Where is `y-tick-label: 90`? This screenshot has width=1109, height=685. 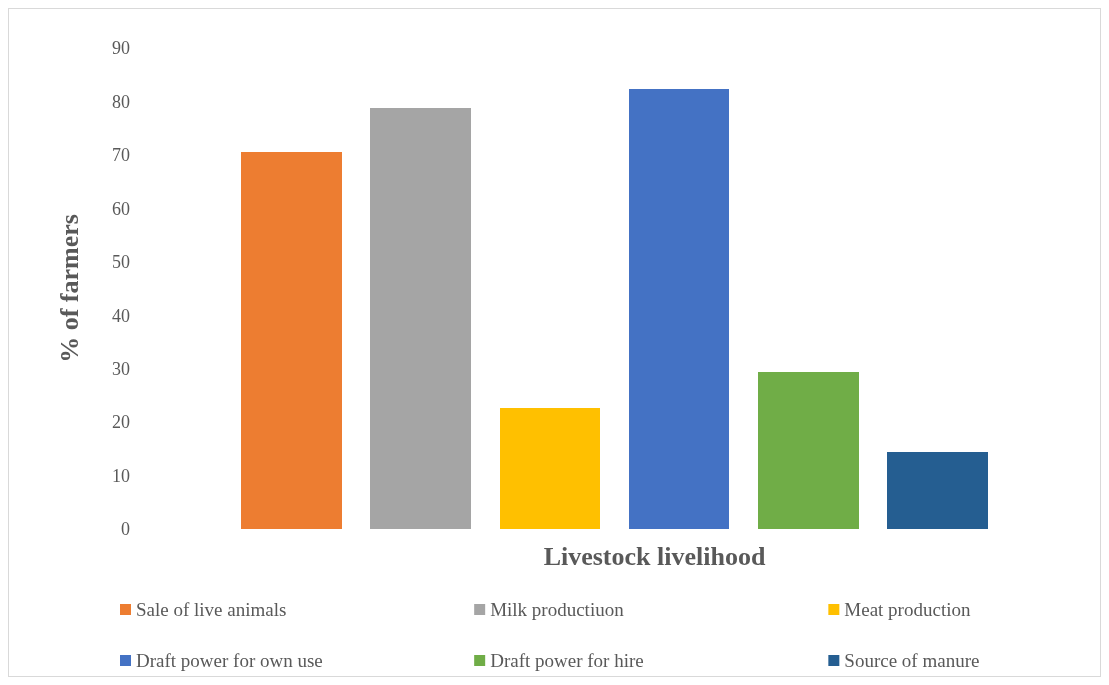
y-tick-label: 90 is located at coordinates (121, 48).